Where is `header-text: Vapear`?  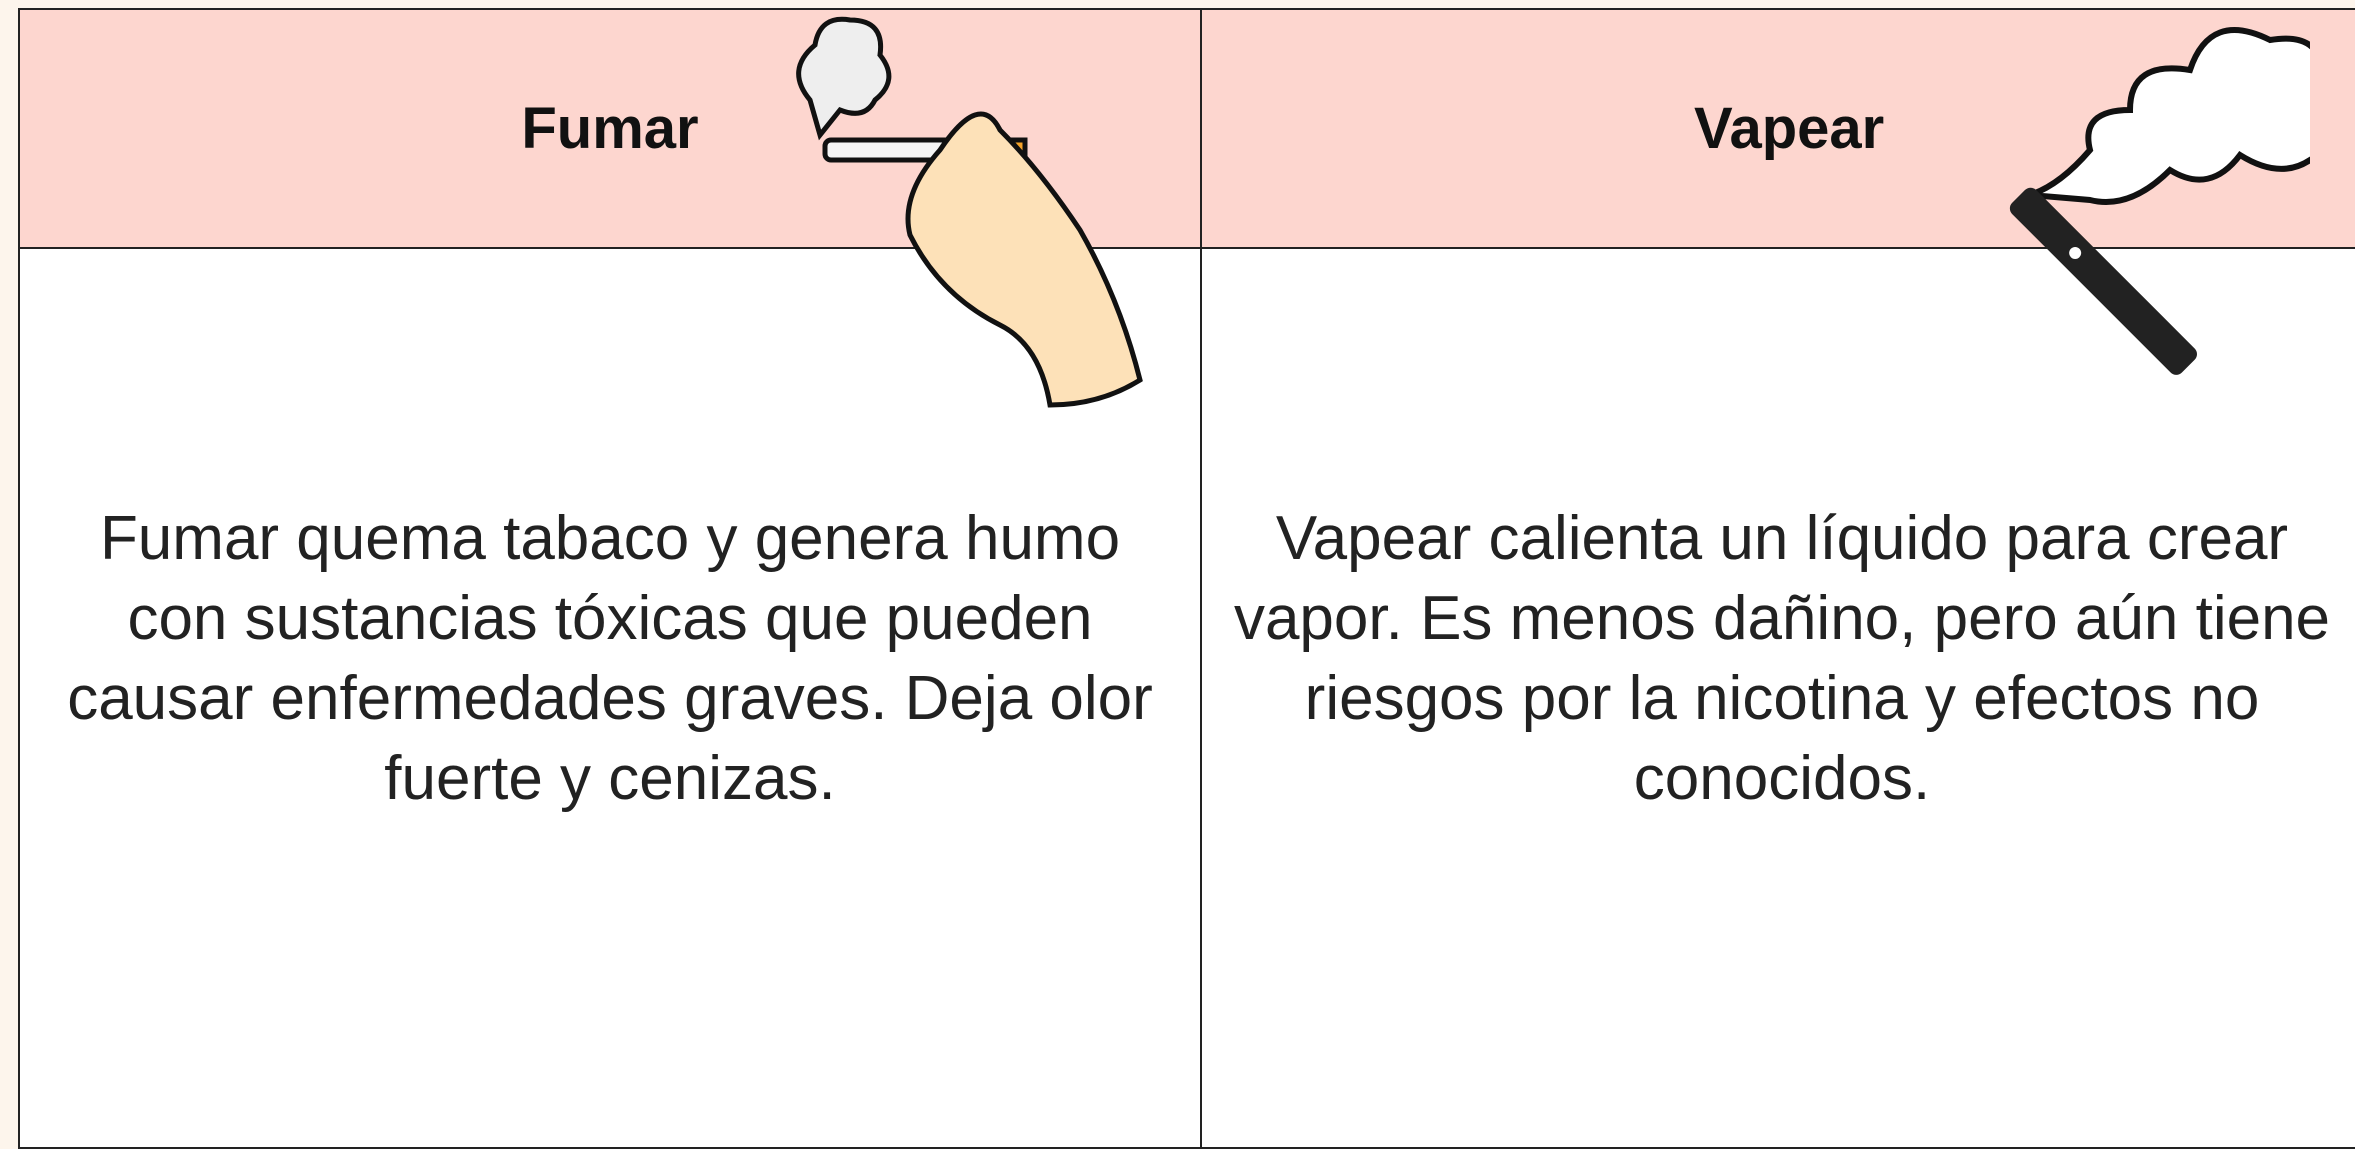
header-text: Vapear is located at coordinates (1789, 128).